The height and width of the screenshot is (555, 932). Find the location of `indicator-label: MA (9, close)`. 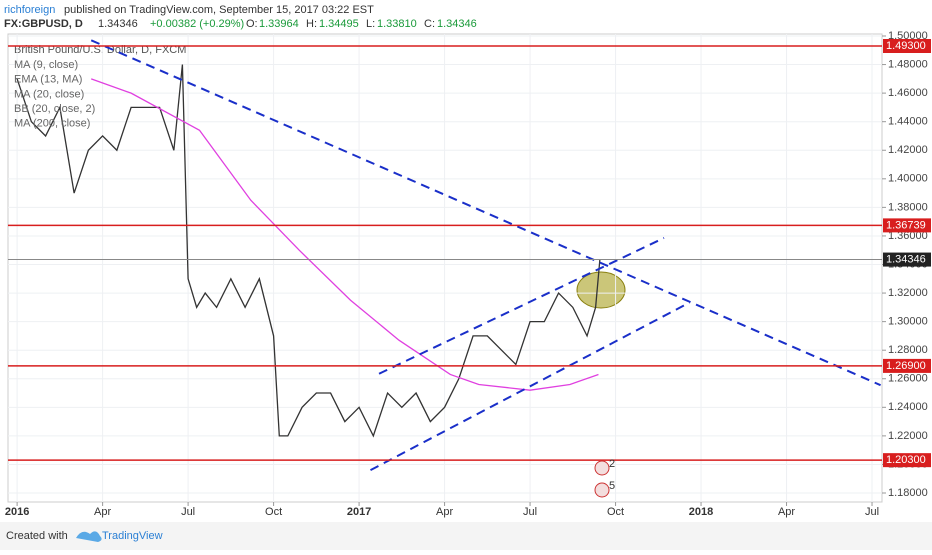

indicator-label: MA (9, close) is located at coordinates (46, 65).